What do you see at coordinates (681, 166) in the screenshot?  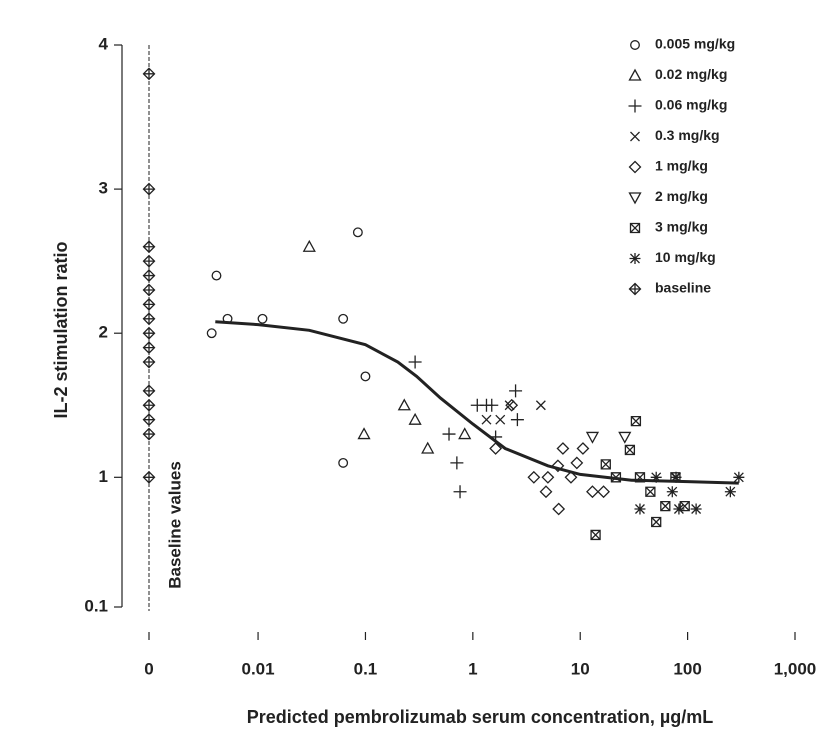 I see `legend-label: 1 mg/kg` at bounding box center [681, 166].